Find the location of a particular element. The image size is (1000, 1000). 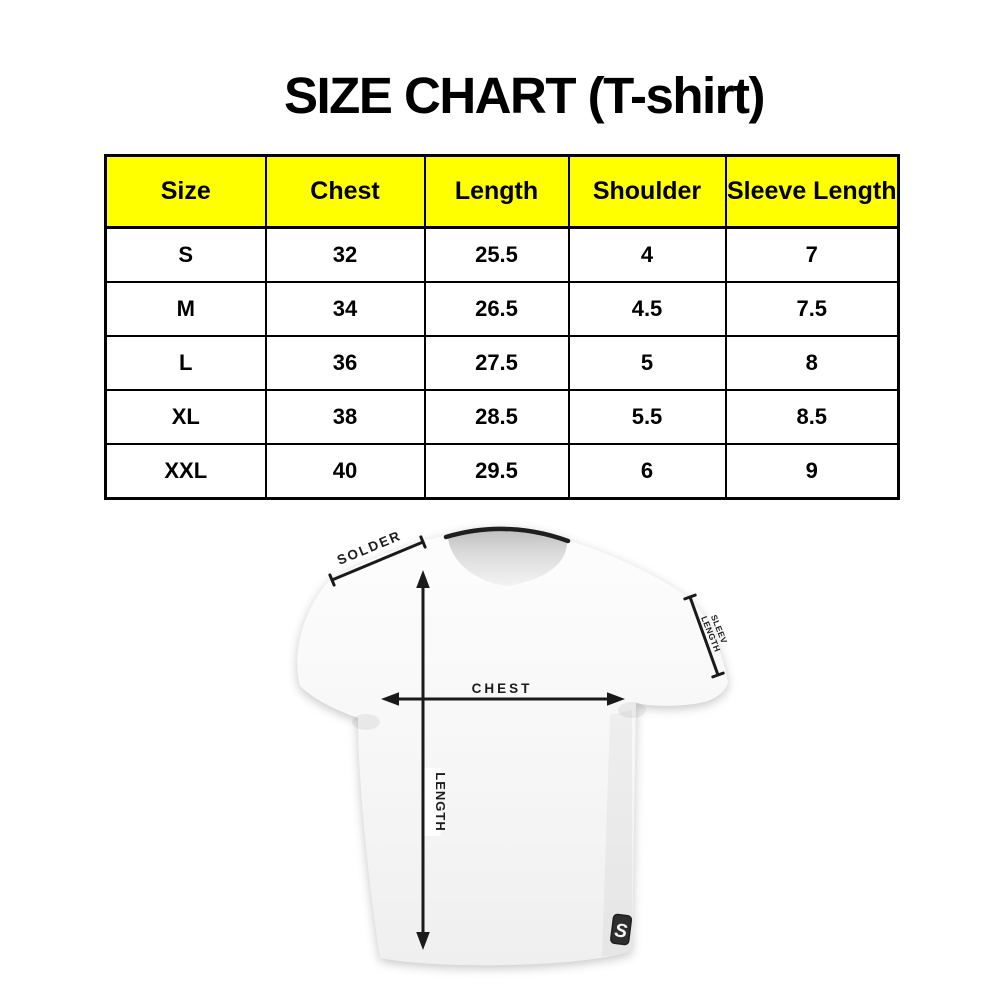

shoulder-cell: 5 is located at coordinates (647, 363).